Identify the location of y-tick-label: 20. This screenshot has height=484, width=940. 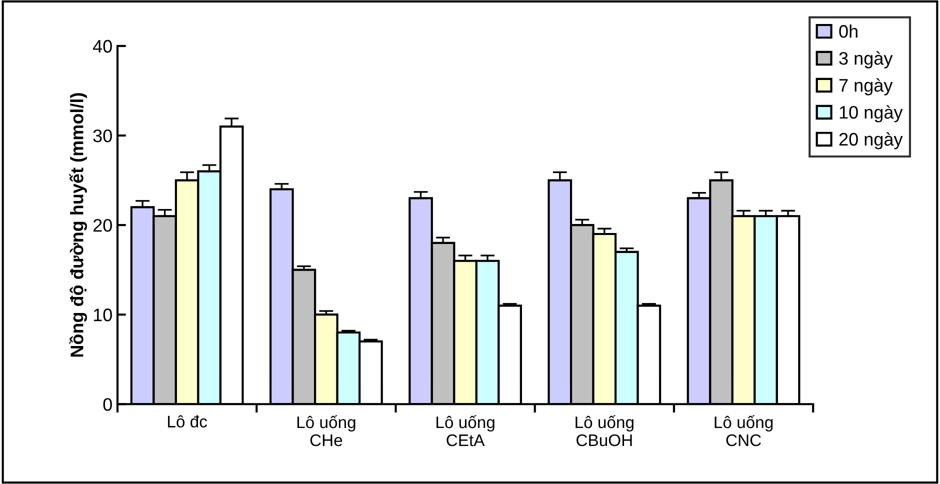
(102, 225).